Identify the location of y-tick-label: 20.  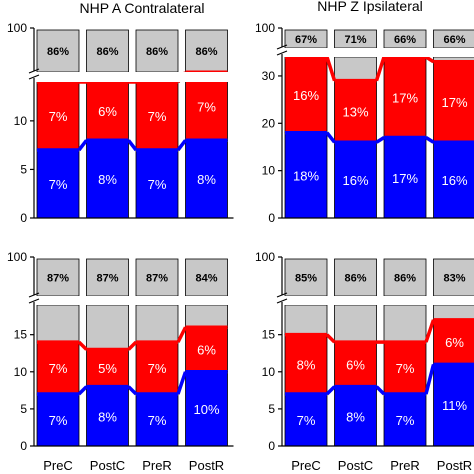
(269, 123).